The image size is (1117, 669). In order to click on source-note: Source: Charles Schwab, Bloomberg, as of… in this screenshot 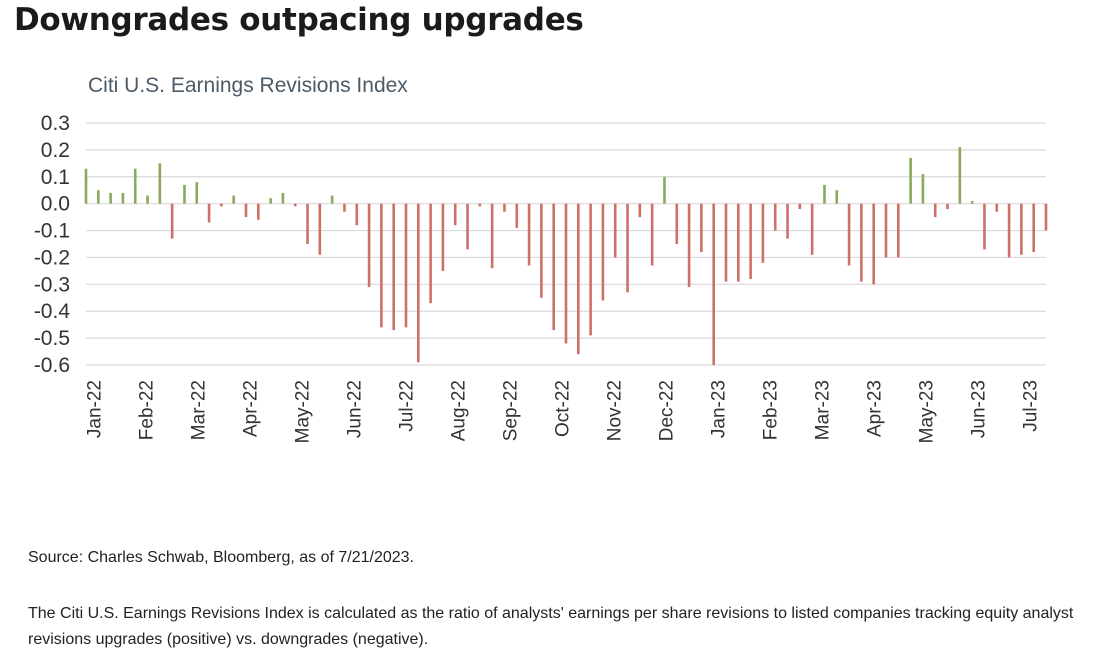, I will do `click(221, 557)`.